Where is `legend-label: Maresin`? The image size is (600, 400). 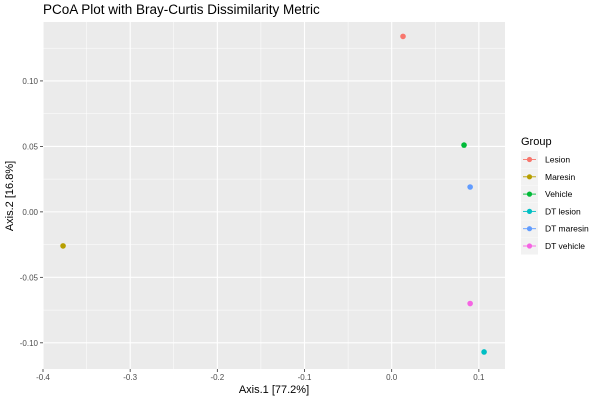 legend-label: Maresin is located at coordinates (560, 177).